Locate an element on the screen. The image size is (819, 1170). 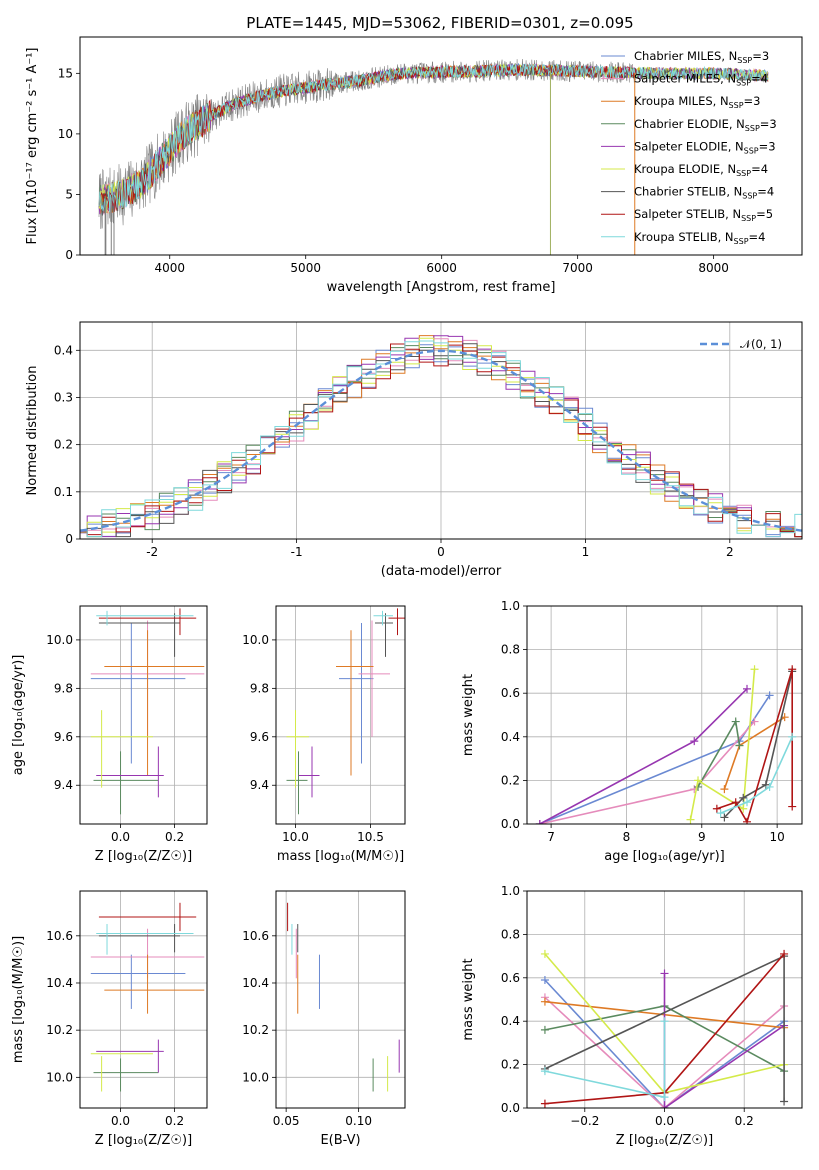
x-axis-label: E(B-V) is located at coordinates (340, 1140).